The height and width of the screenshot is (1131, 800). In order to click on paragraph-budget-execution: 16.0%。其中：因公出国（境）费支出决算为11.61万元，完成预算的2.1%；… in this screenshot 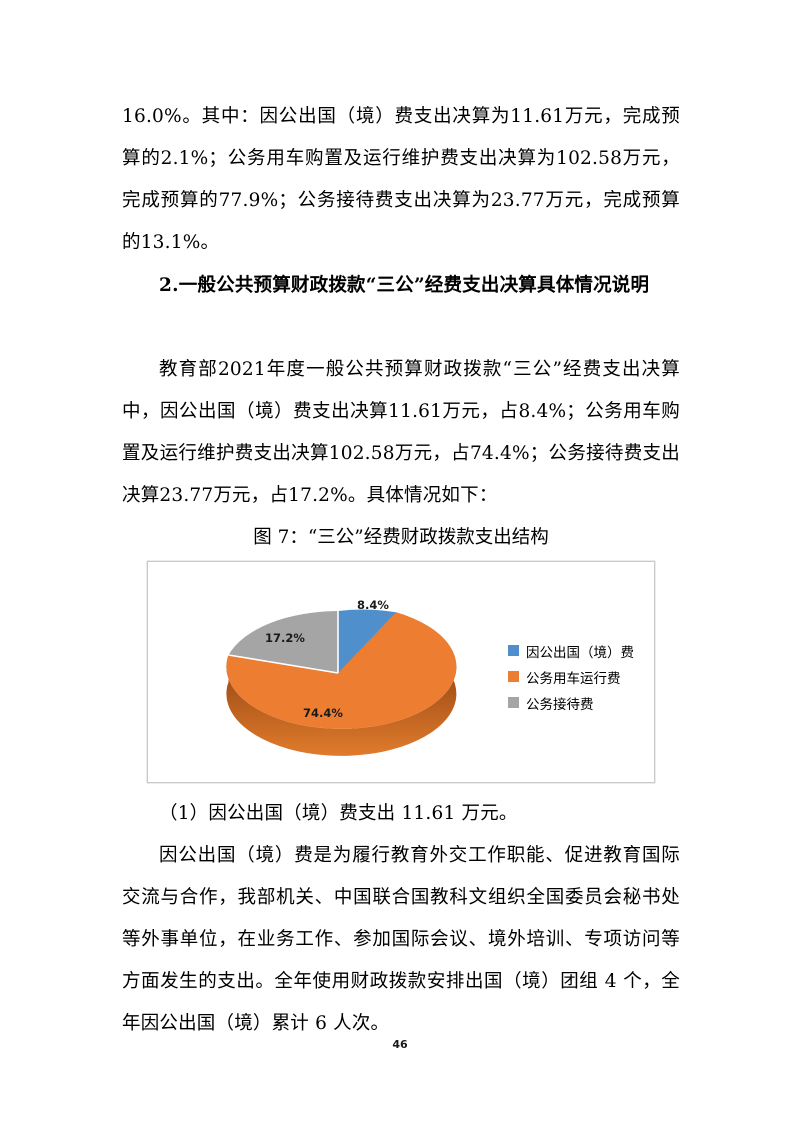, I will do `click(401, 179)`.